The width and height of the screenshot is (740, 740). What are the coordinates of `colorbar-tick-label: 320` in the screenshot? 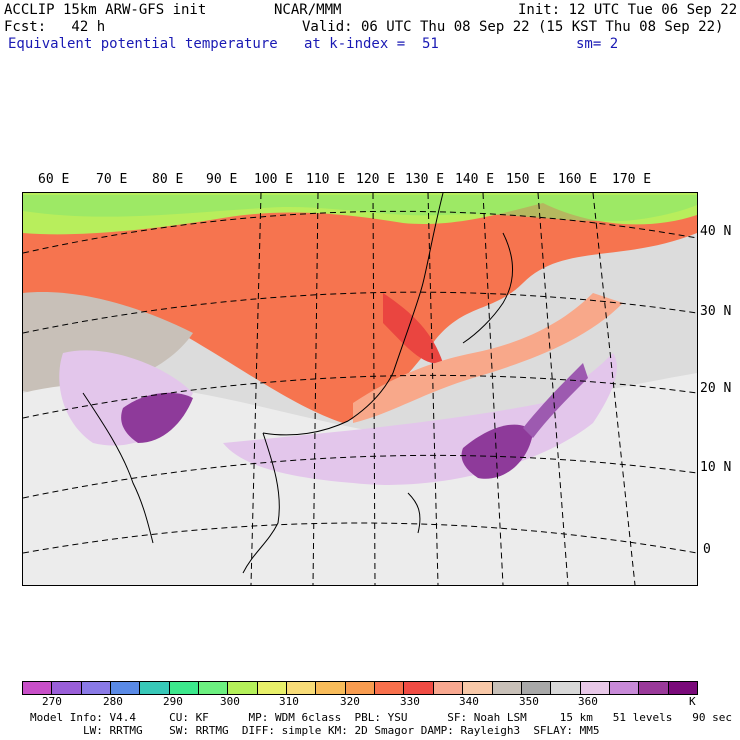 It's located at (350, 701).